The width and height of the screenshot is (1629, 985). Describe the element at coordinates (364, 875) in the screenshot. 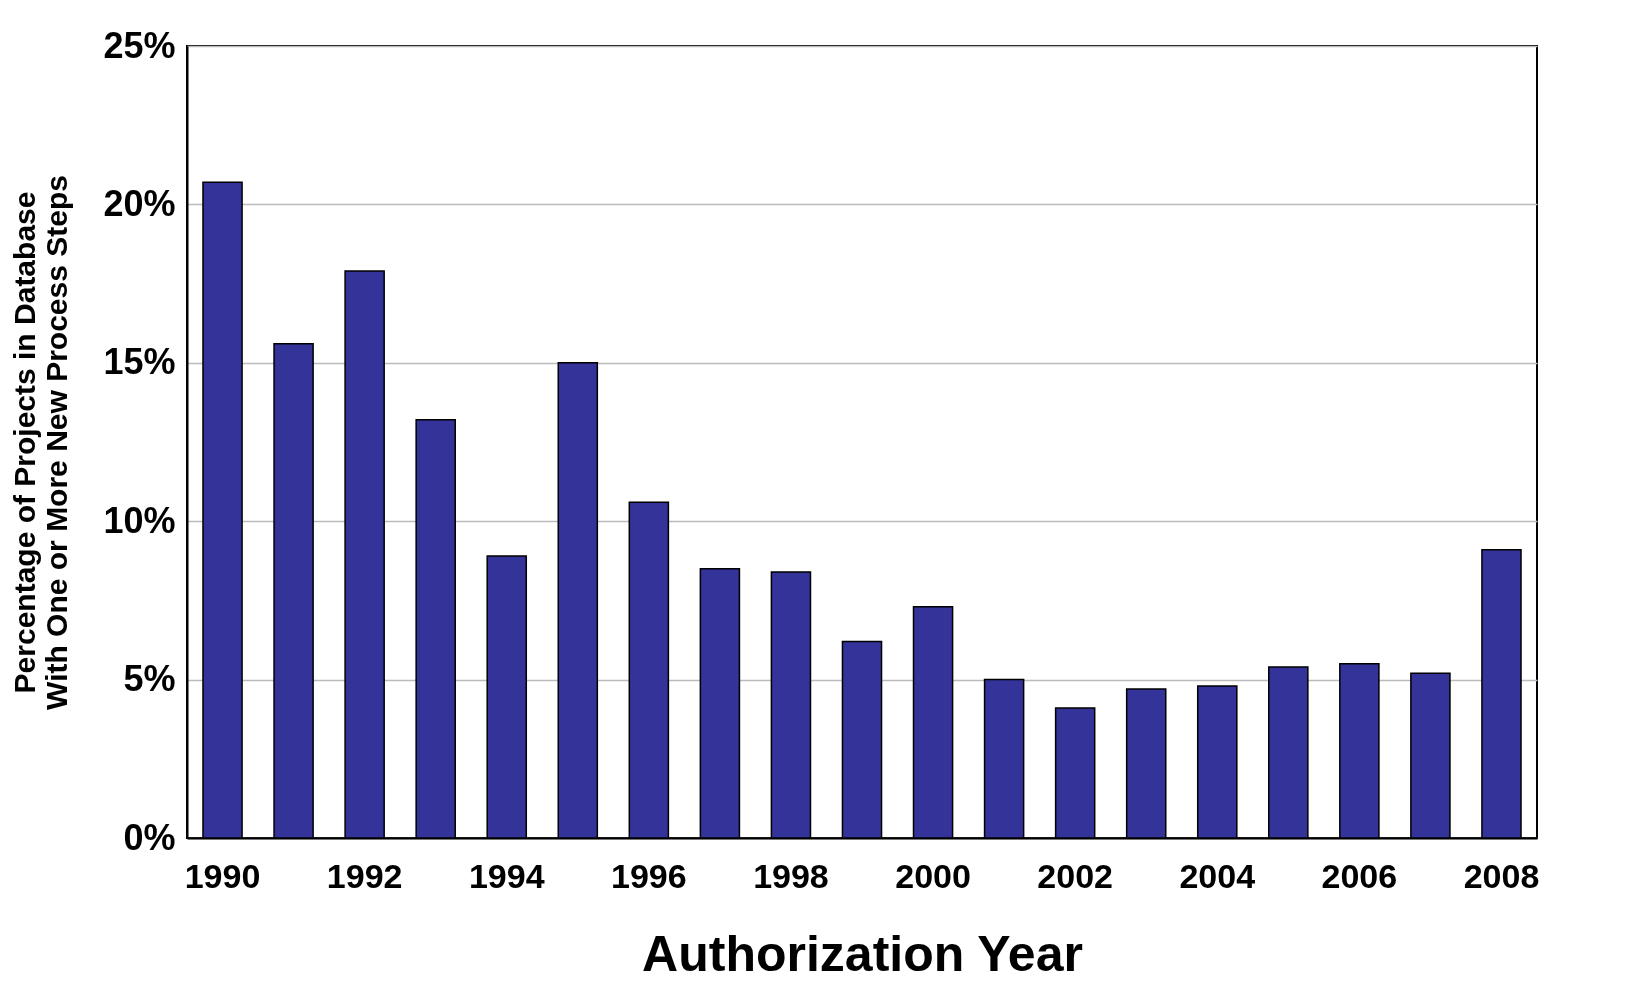

I see `x-tick-label: 1992` at that location.